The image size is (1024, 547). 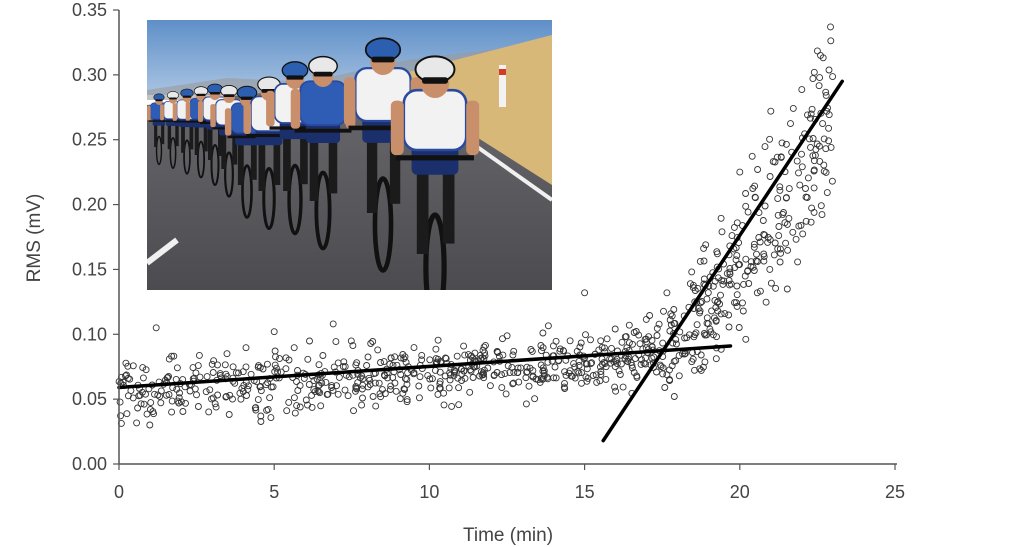 I want to click on y-tick-label: 0.05, so click(x=89, y=399).